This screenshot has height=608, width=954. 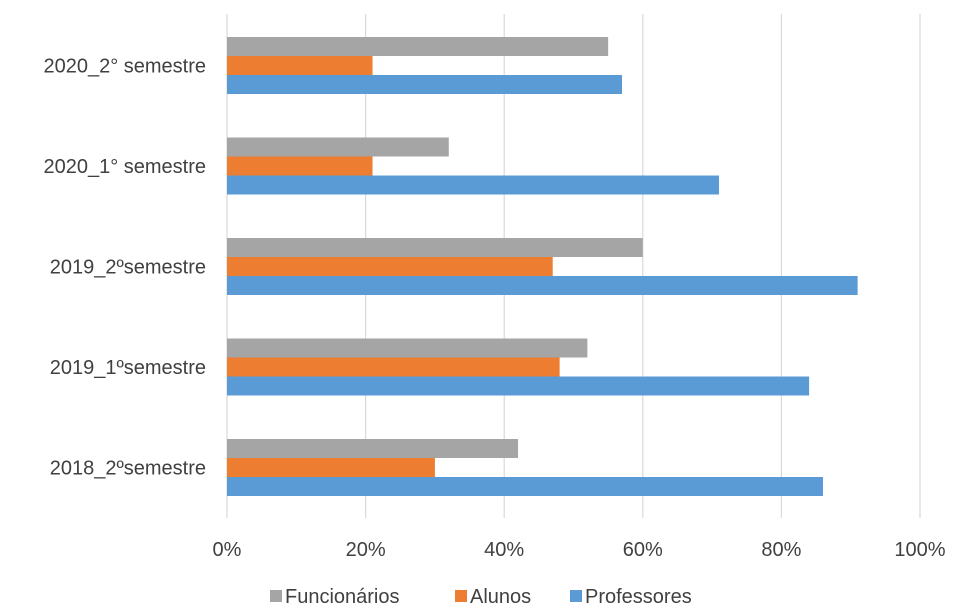 What do you see at coordinates (128, 268) in the screenshot?
I see `category-label: 2019_2ºsemestre` at bounding box center [128, 268].